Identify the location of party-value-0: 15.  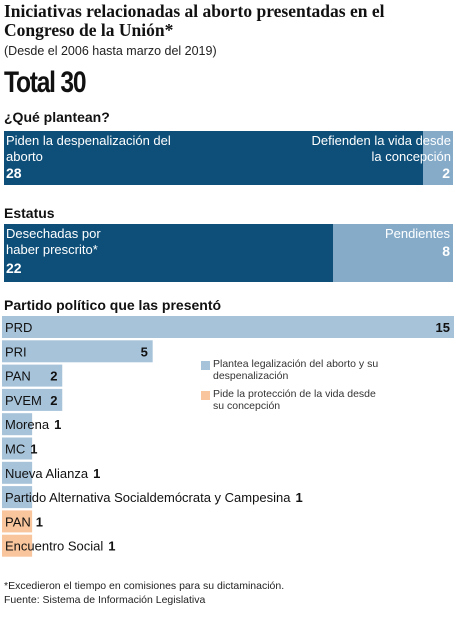
(443, 327).